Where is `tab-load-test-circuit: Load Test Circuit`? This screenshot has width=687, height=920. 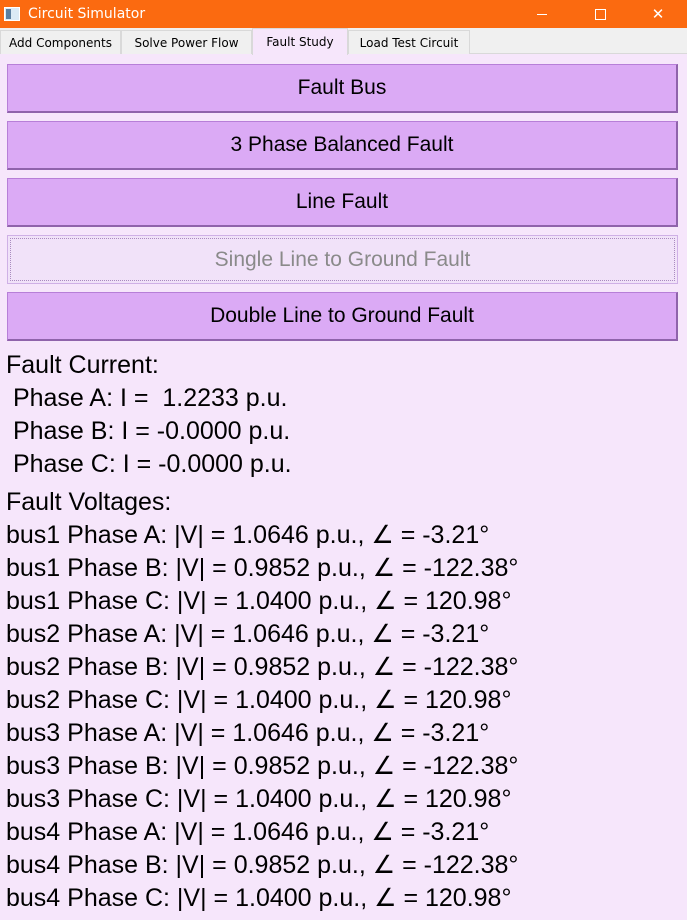
tab-load-test-circuit: Load Test Circuit is located at coordinates (409, 42).